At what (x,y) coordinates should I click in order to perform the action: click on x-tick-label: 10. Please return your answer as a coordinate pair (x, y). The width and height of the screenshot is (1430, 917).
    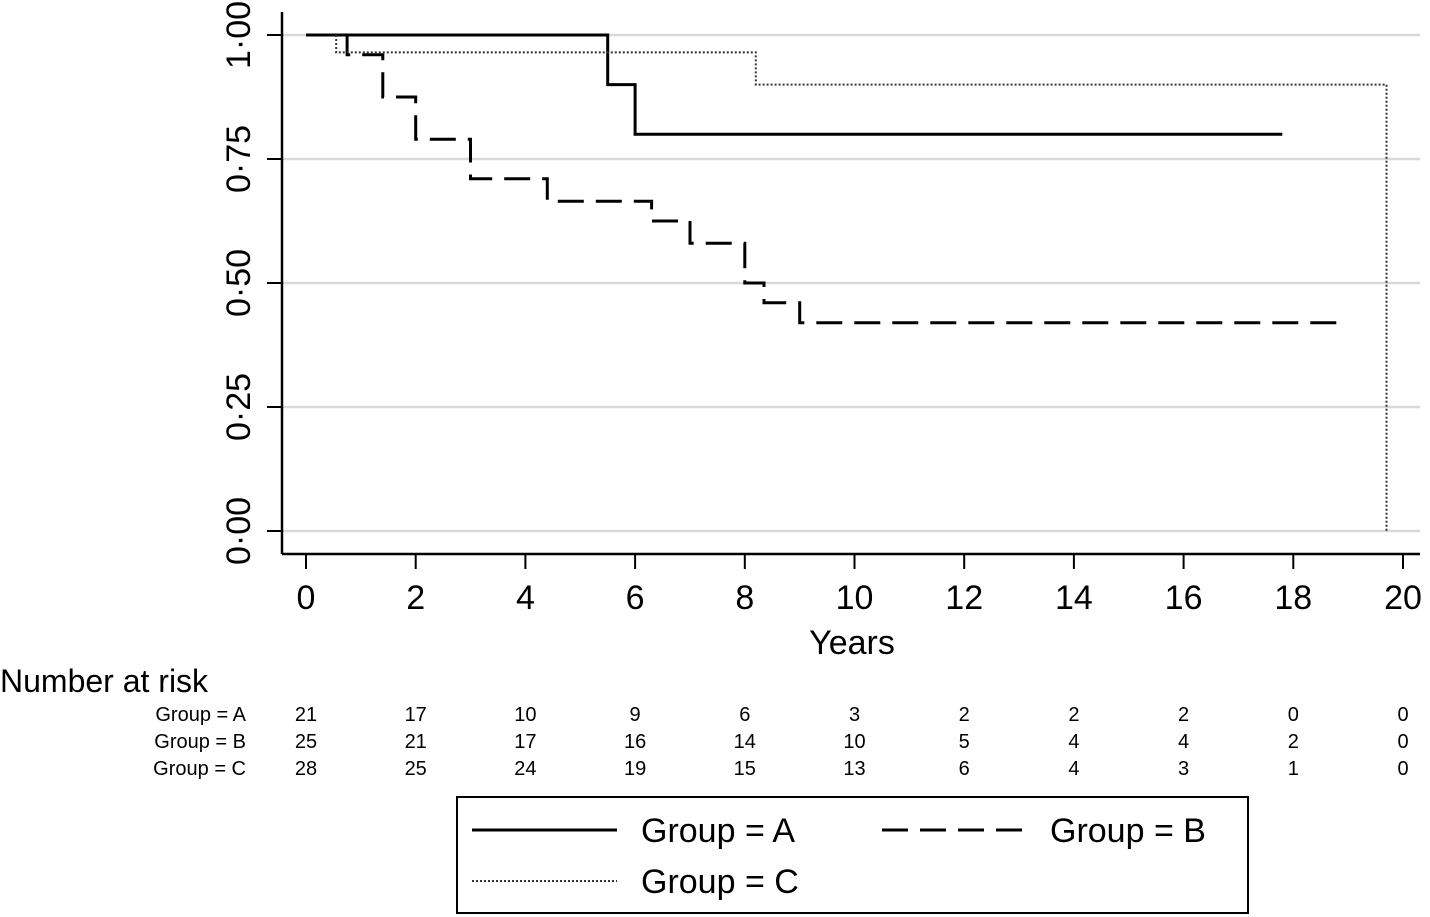
    Looking at the image, I should click on (855, 598).